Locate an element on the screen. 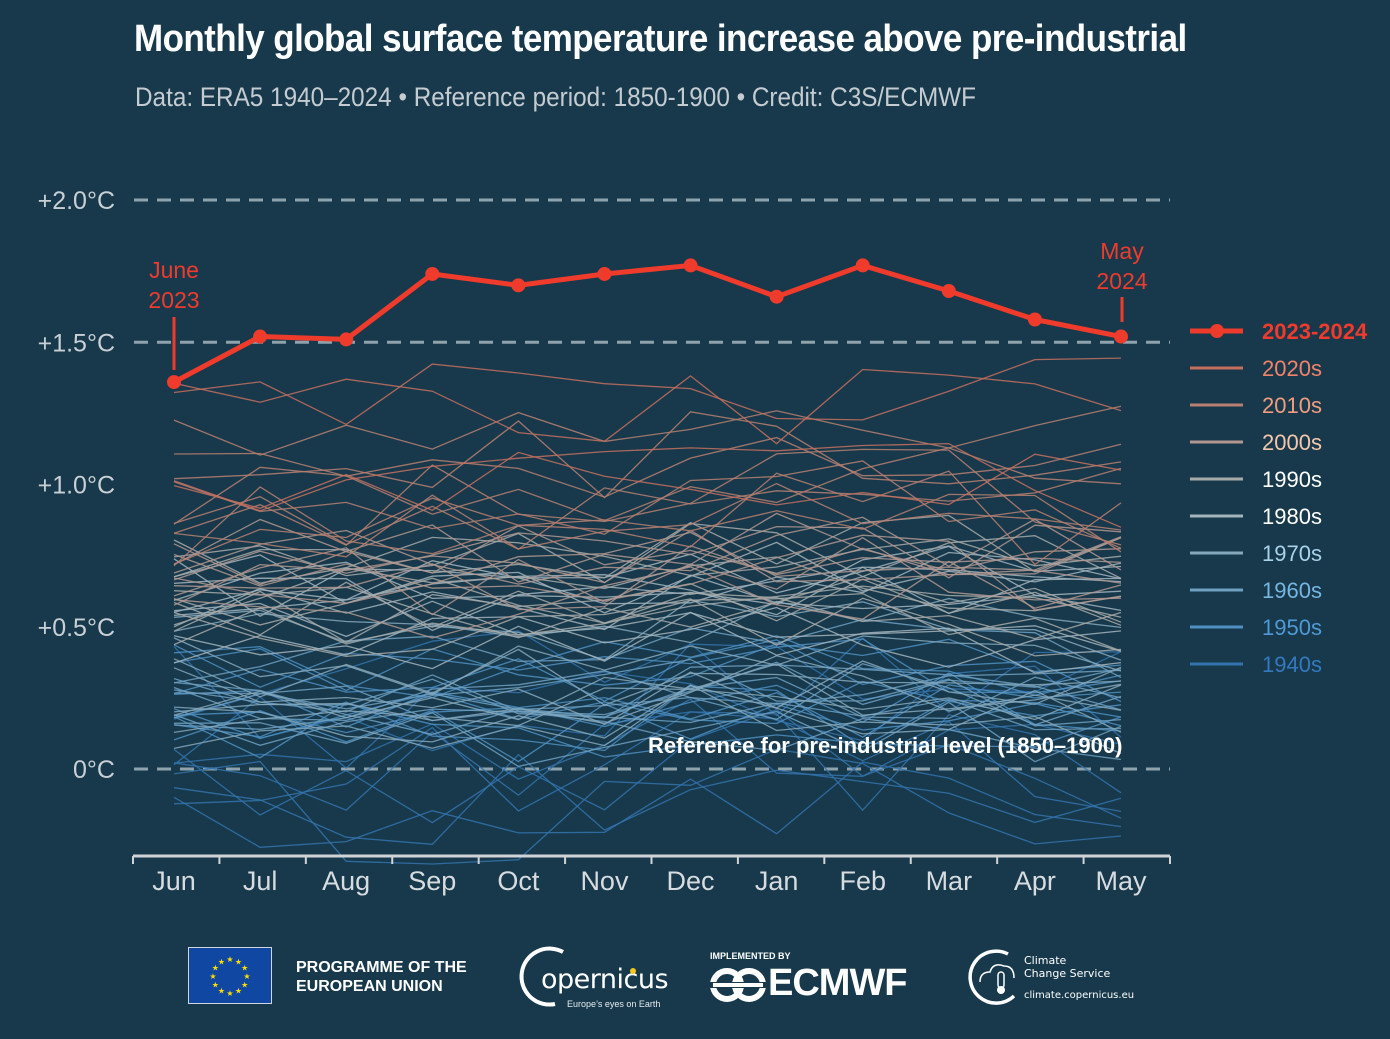 This screenshot has height=1039, width=1390. y-tick-label: +0.5°C is located at coordinates (76, 628).